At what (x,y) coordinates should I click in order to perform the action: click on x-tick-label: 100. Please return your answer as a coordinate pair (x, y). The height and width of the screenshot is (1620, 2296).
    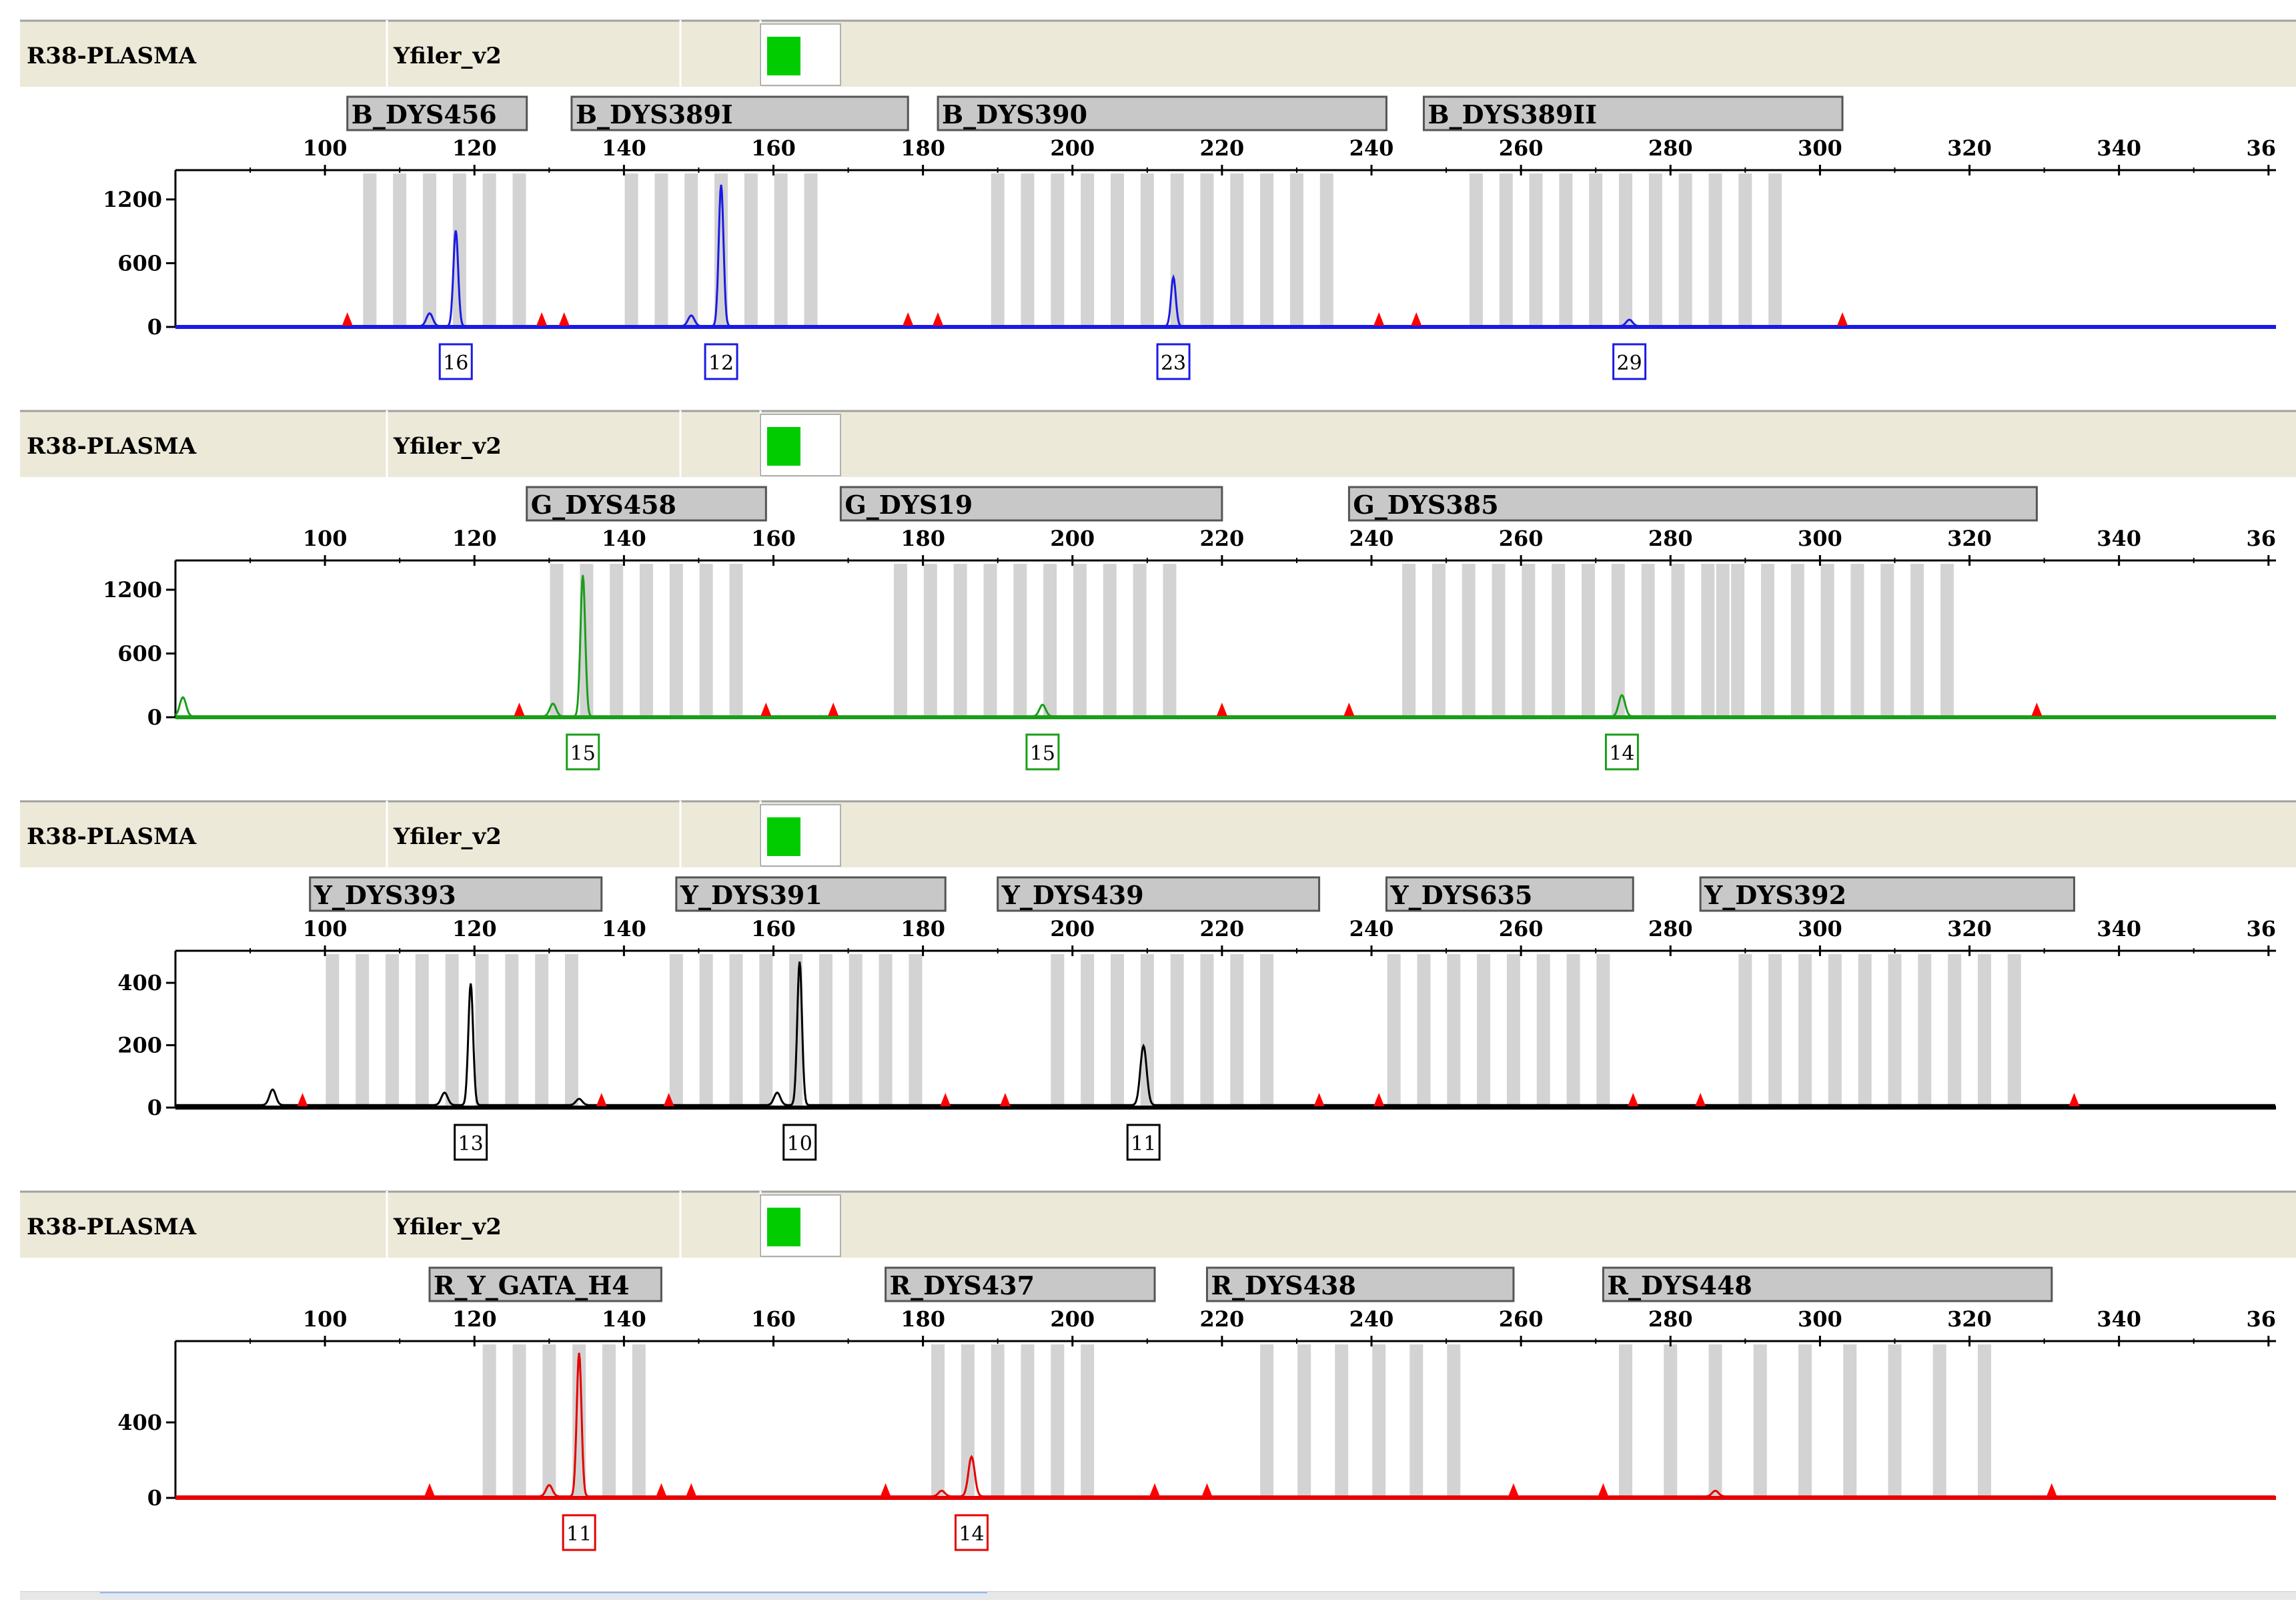
    Looking at the image, I should click on (325, 148).